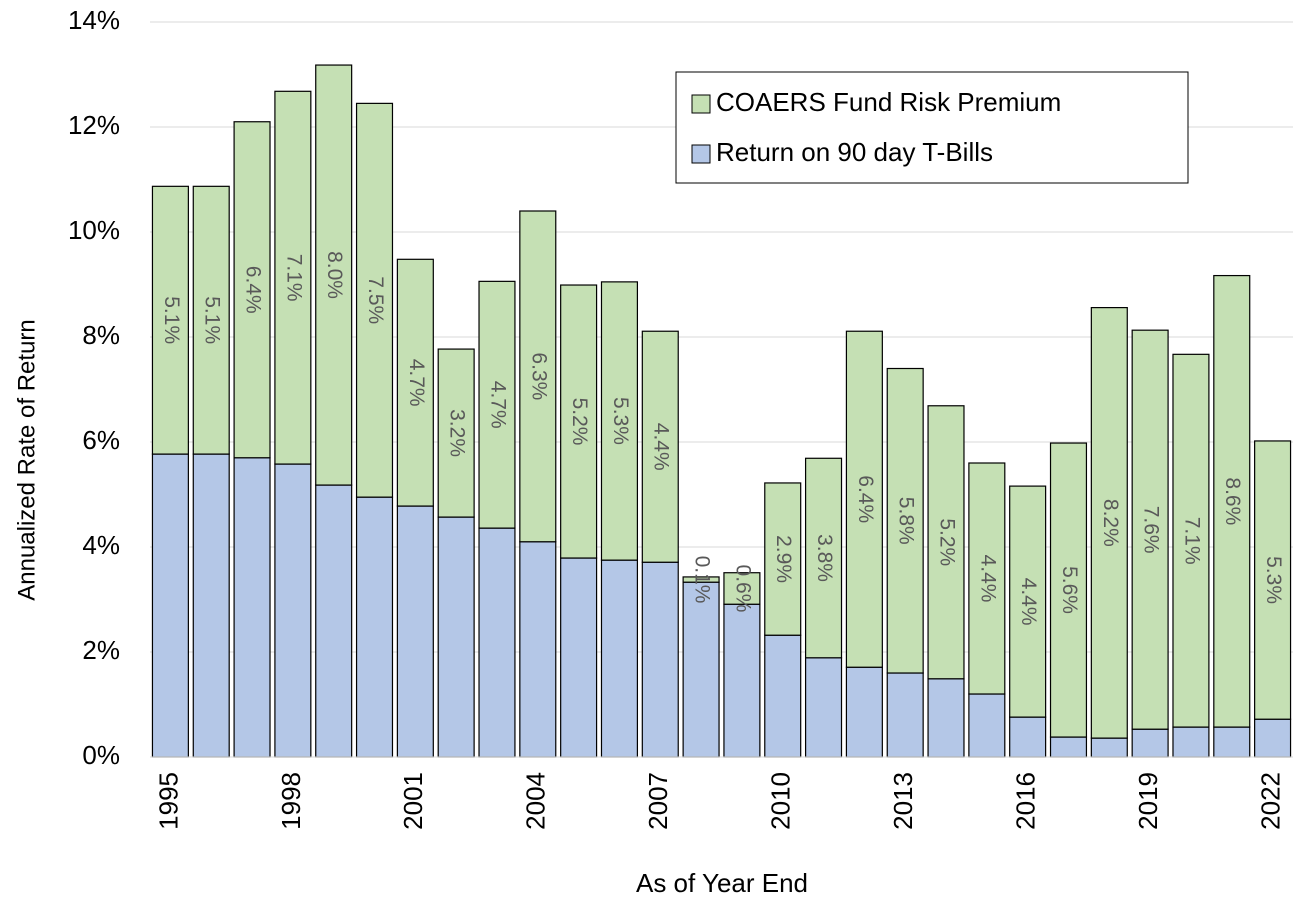  I want to click on data-label: 7.5%, so click(375, 300).